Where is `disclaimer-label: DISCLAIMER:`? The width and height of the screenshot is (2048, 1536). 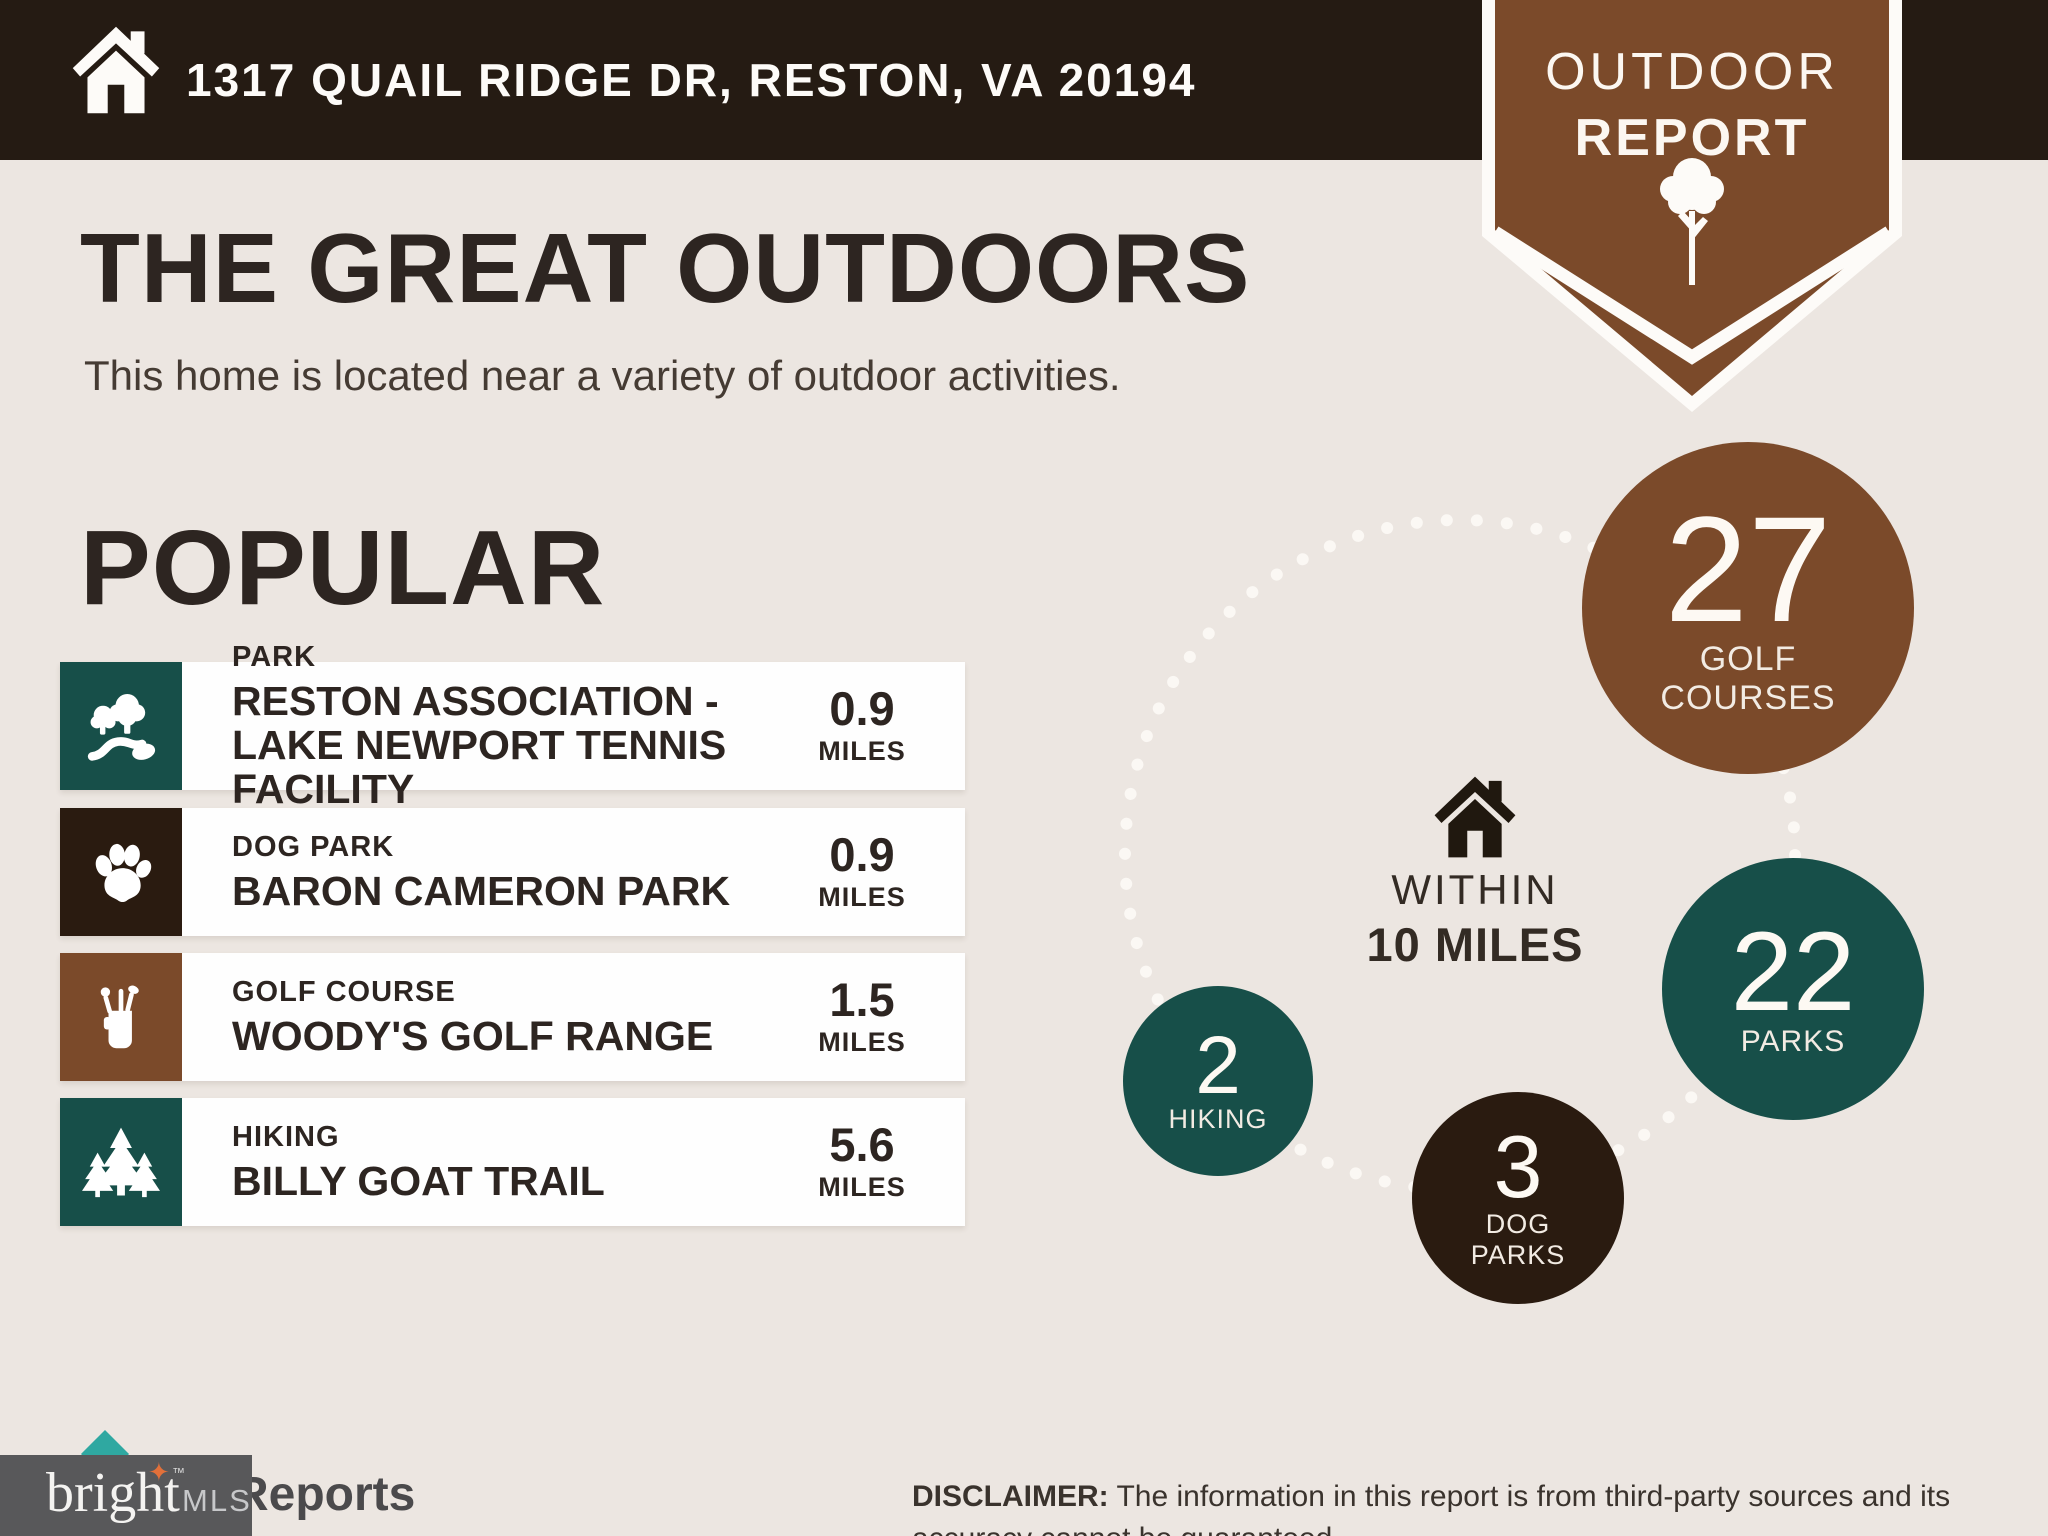
disclaimer-label: DISCLAIMER: is located at coordinates (1010, 1496).